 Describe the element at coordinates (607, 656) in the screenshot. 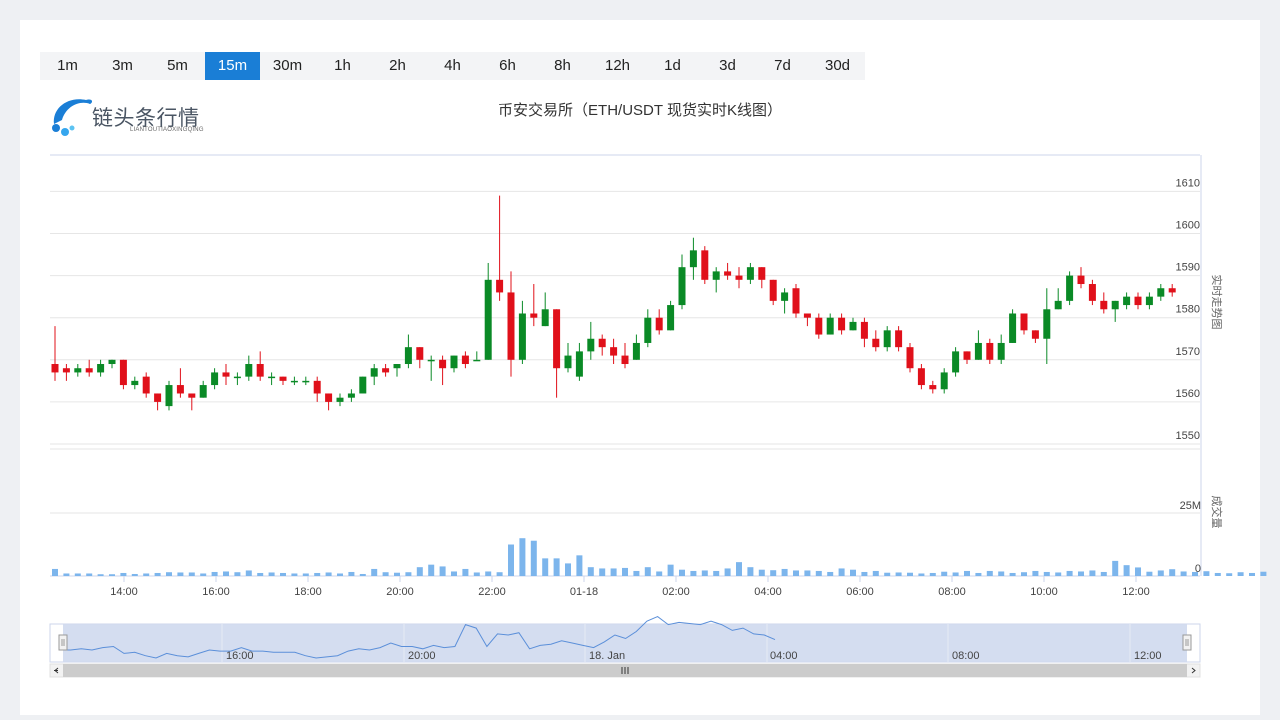

I see `navigator-tick-label: 18. Jan` at that location.